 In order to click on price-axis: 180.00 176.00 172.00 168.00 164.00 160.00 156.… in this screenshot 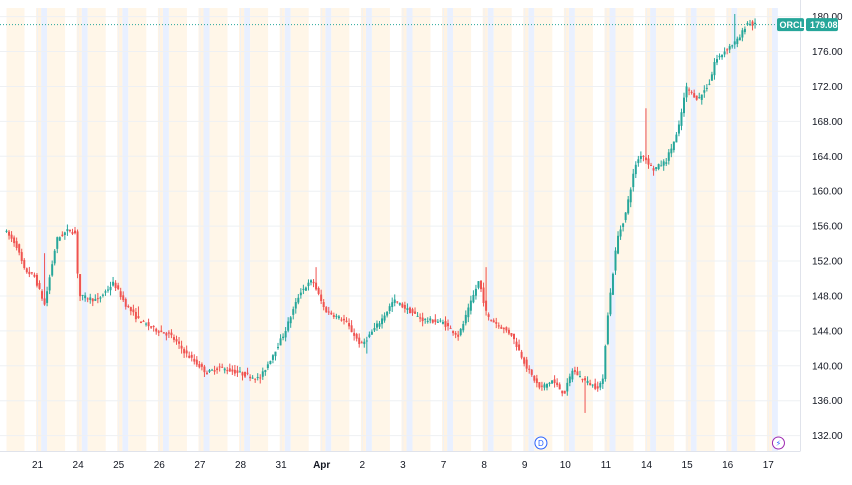, I will do `click(822, 225)`.